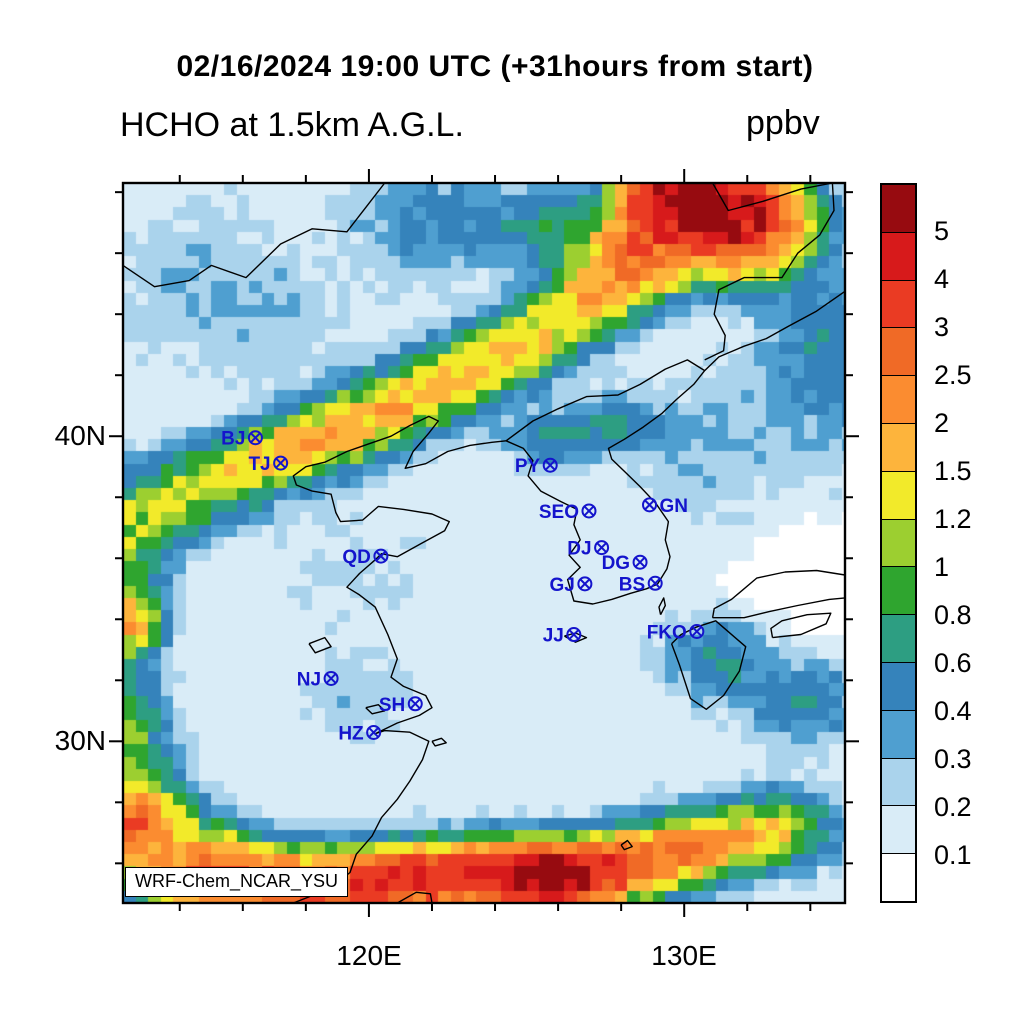 The height and width of the screenshot is (1024, 1024). I want to click on colorbar-tick-label: 1.2, so click(953, 519).